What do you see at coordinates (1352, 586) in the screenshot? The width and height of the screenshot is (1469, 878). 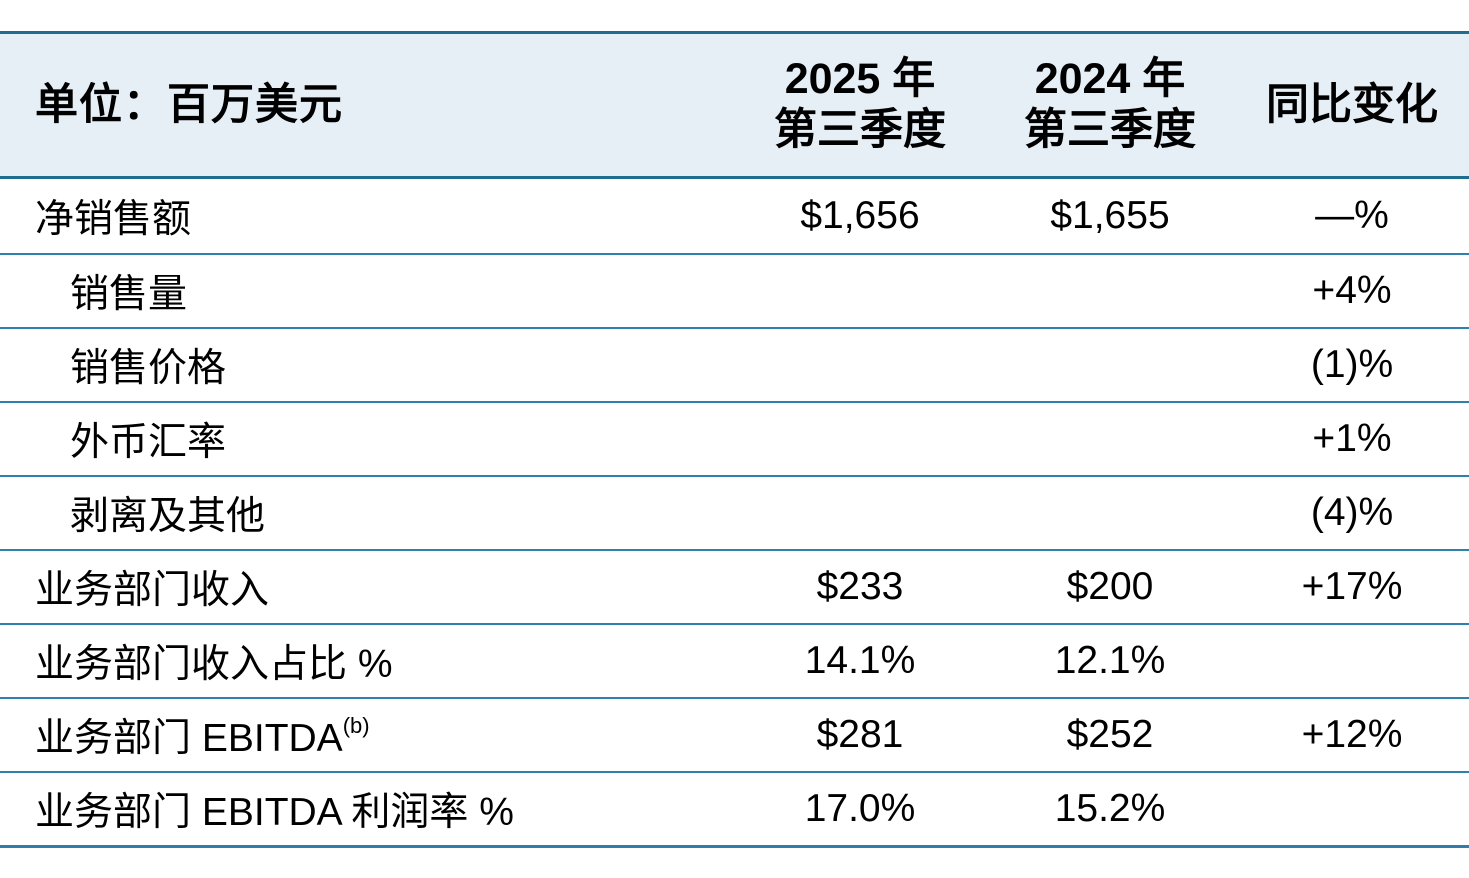 I see `value-yoy-change: +17%` at bounding box center [1352, 586].